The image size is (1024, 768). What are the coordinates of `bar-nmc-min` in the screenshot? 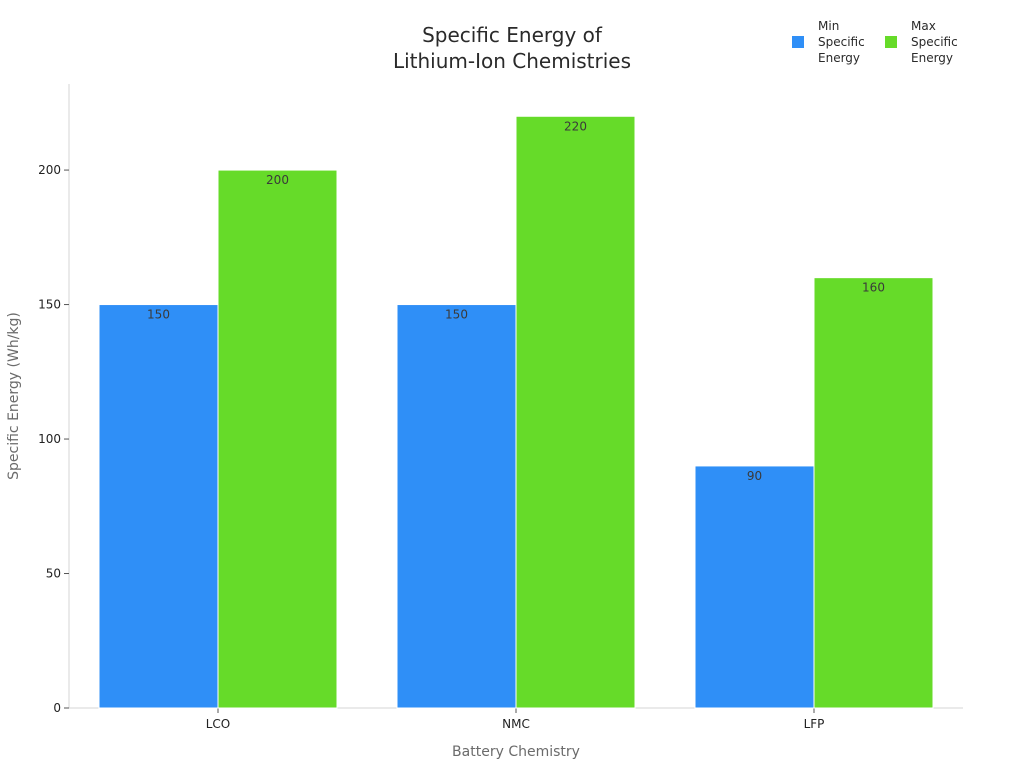 It's located at (456, 506).